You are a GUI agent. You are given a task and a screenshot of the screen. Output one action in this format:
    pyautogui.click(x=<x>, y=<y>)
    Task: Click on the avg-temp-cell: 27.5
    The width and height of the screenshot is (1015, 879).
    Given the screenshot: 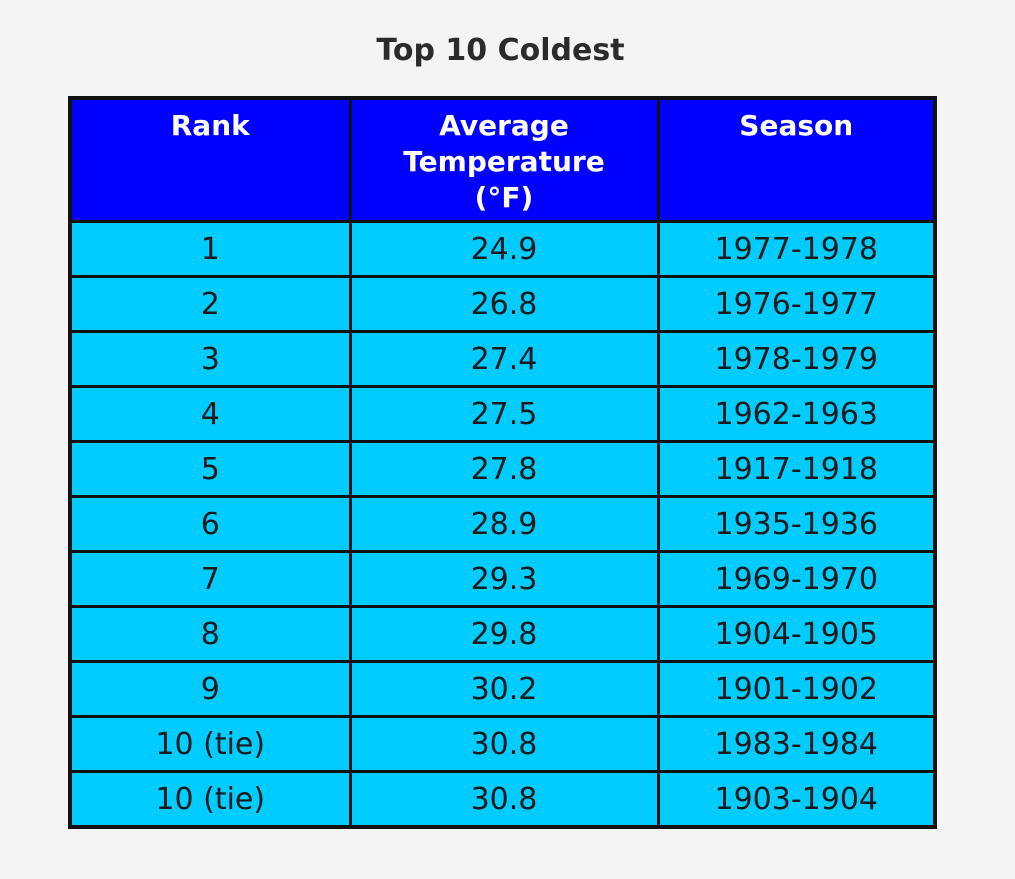 What is the action you would take?
    pyautogui.click(x=504, y=414)
    